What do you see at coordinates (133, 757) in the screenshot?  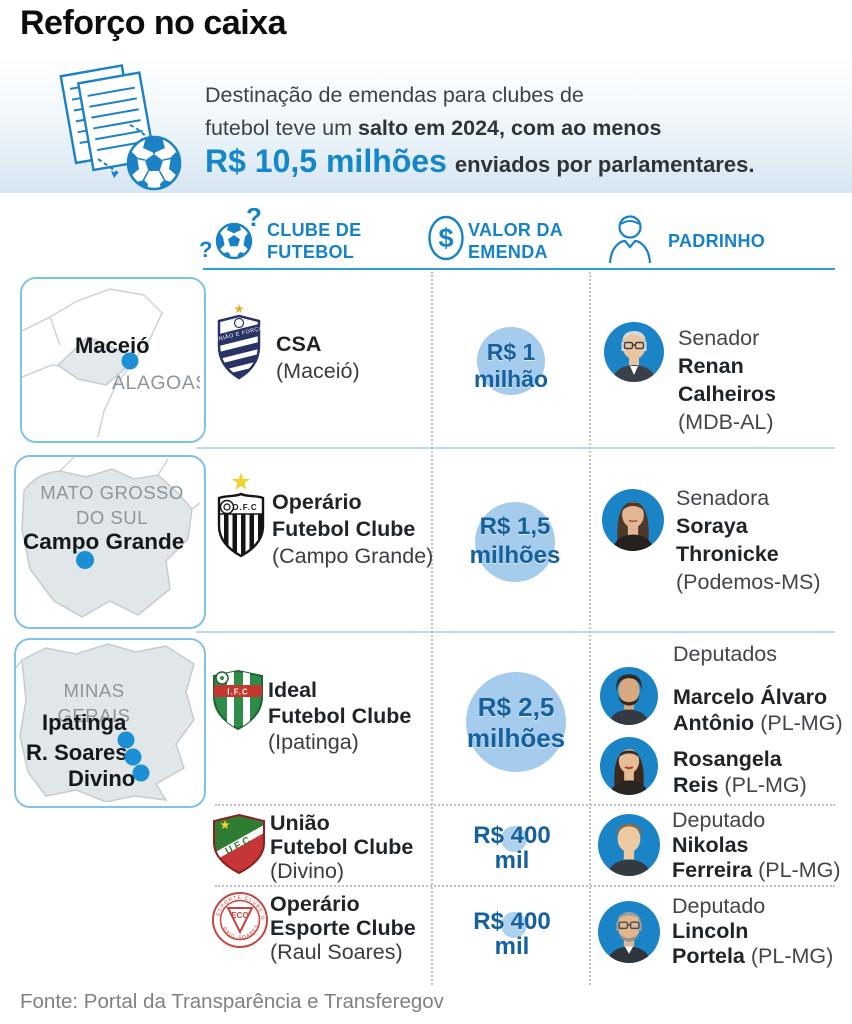 I see `city-dot-raul-soares` at bounding box center [133, 757].